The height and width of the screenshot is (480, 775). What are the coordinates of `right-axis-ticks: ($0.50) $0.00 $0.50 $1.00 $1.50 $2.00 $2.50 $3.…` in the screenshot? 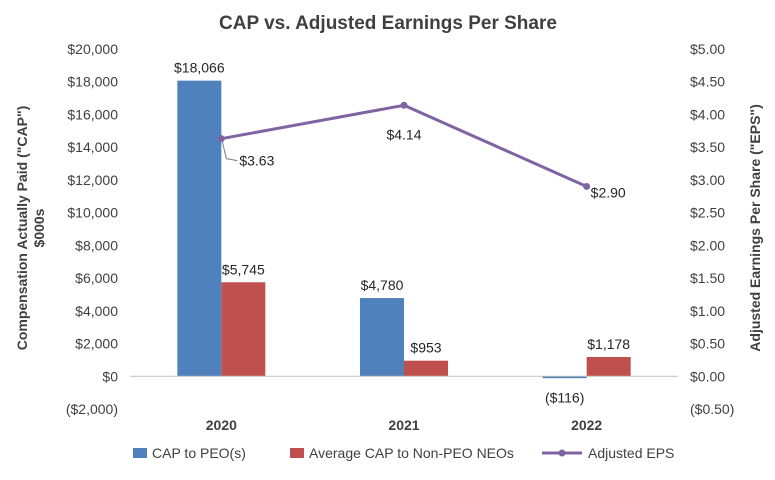 It's located at (712, 229).